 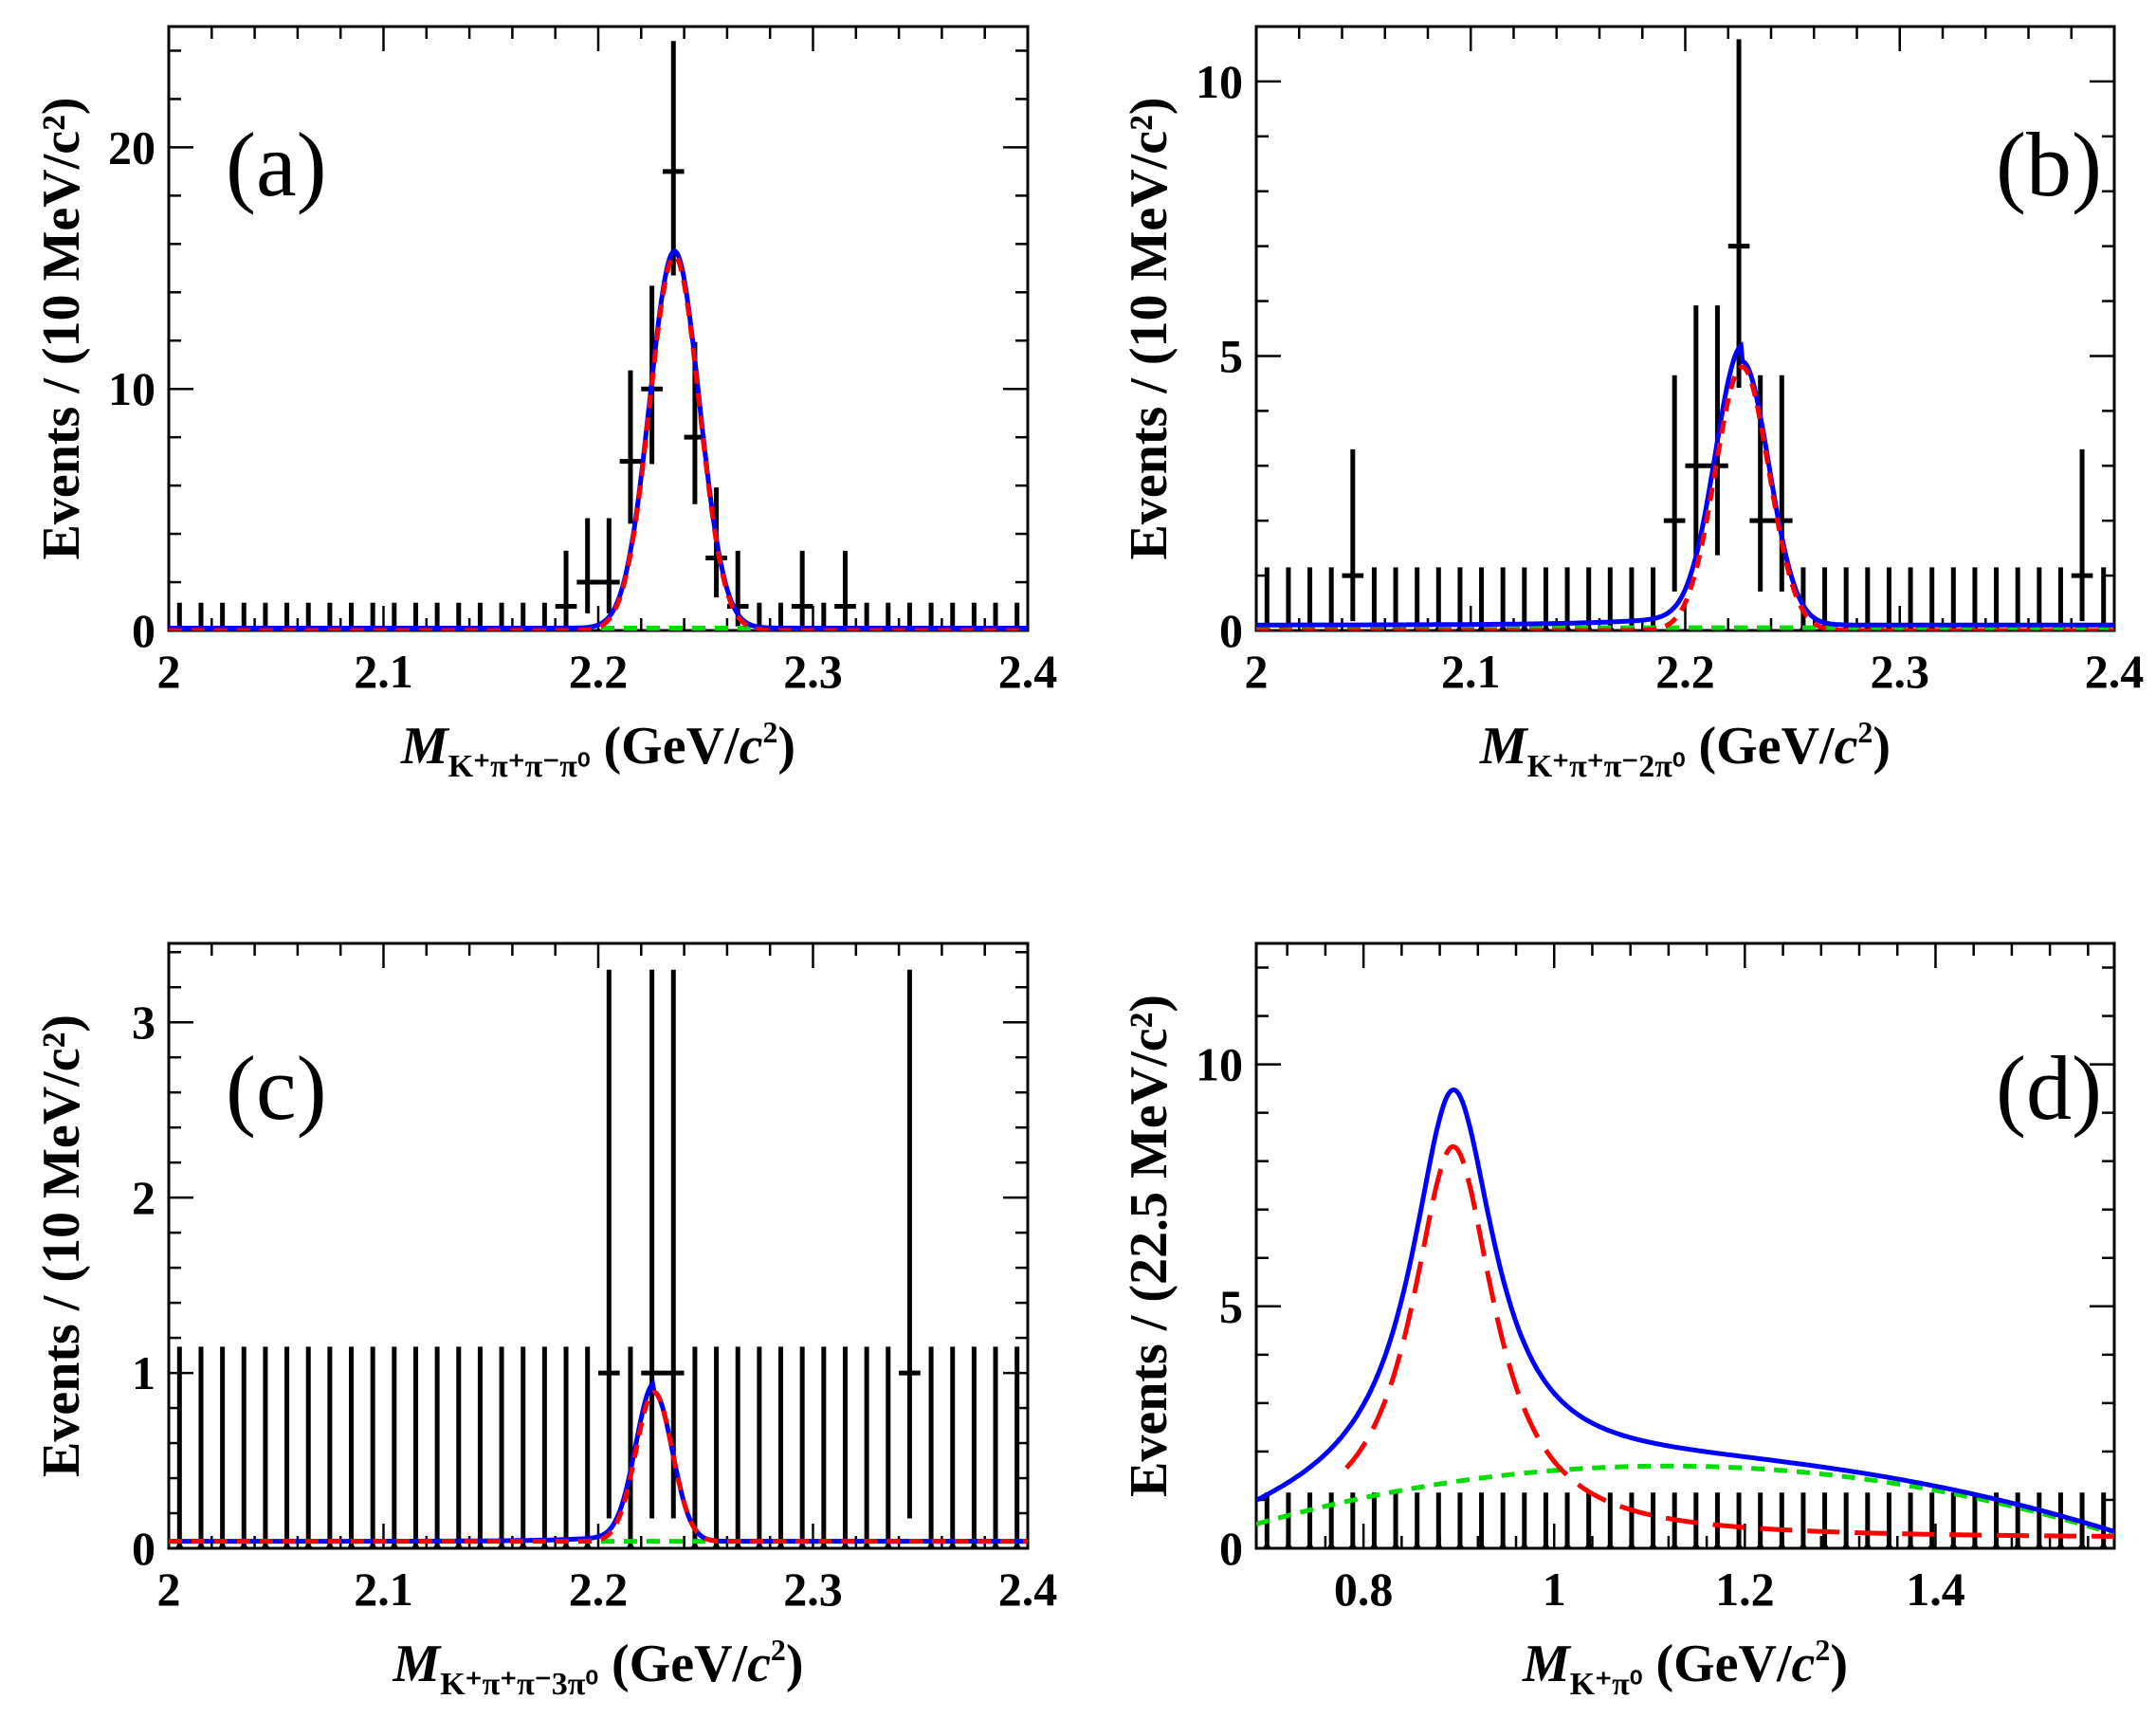 What do you see at coordinates (2049, 164) in the screenshot?
I see `panel-label: (b)` at bounding box center [2049, 164].